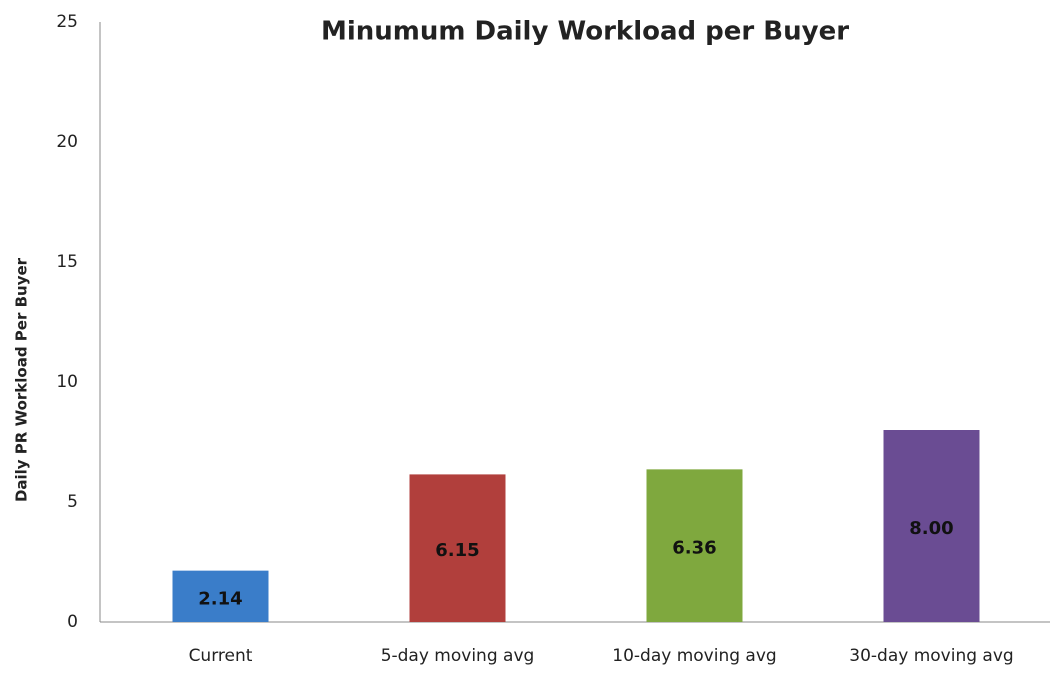  I want to click on y-tick-label: 20, so click(67, 142).